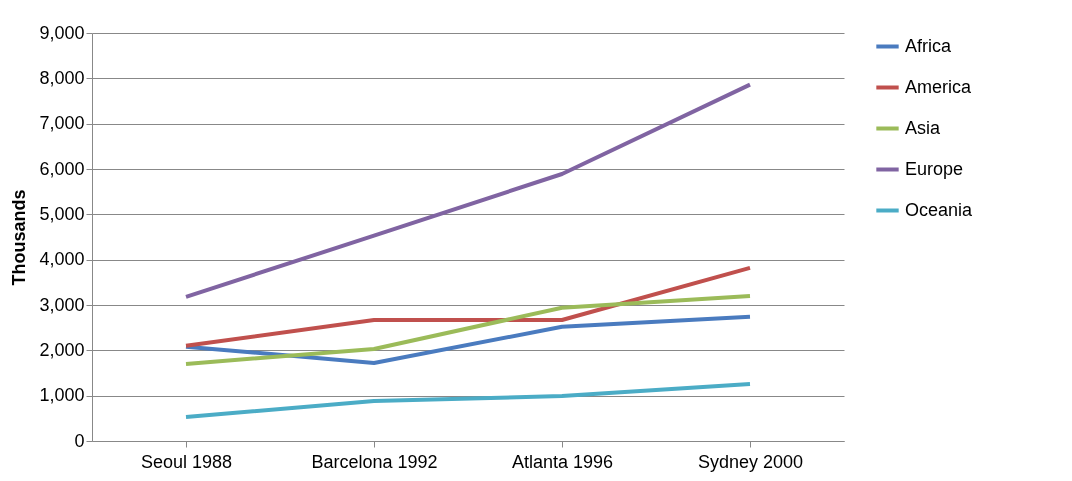  Describe the element at coordinates (939, 209) in the screenshot. I see `legend-label: Oceania` at that location.